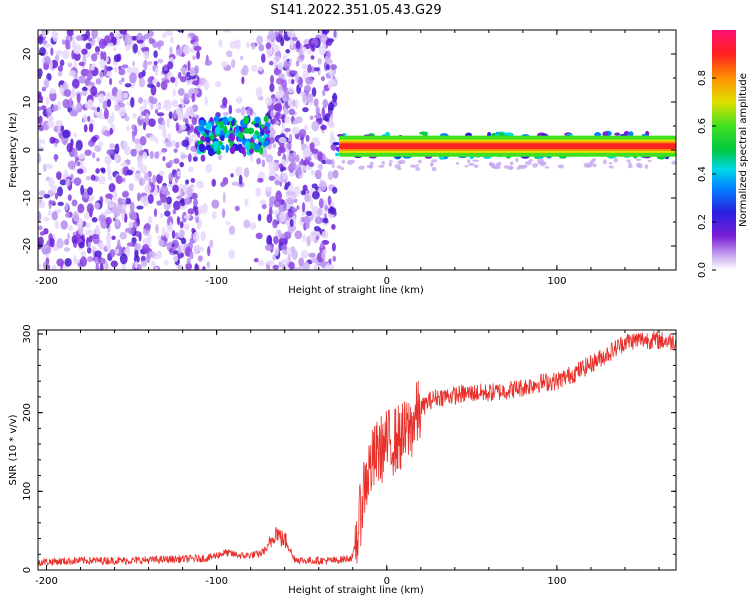 This screenshot has width=750, height=604. What do you see at coordinates (702, 222) in the screenshot?
I see `colorbar-tick-label: 0.2` at bounding box center [702, 222].